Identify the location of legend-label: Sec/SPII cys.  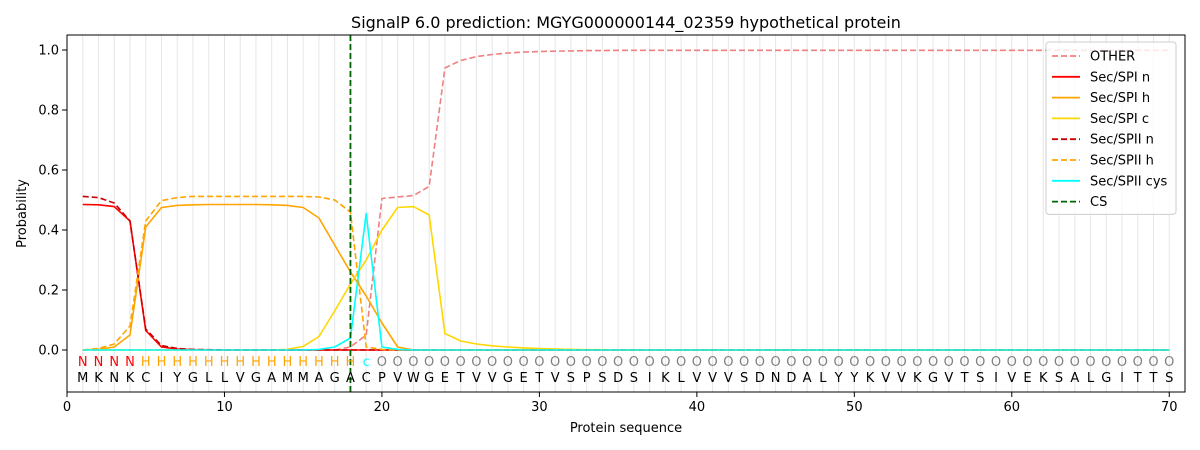
(1129, 181).